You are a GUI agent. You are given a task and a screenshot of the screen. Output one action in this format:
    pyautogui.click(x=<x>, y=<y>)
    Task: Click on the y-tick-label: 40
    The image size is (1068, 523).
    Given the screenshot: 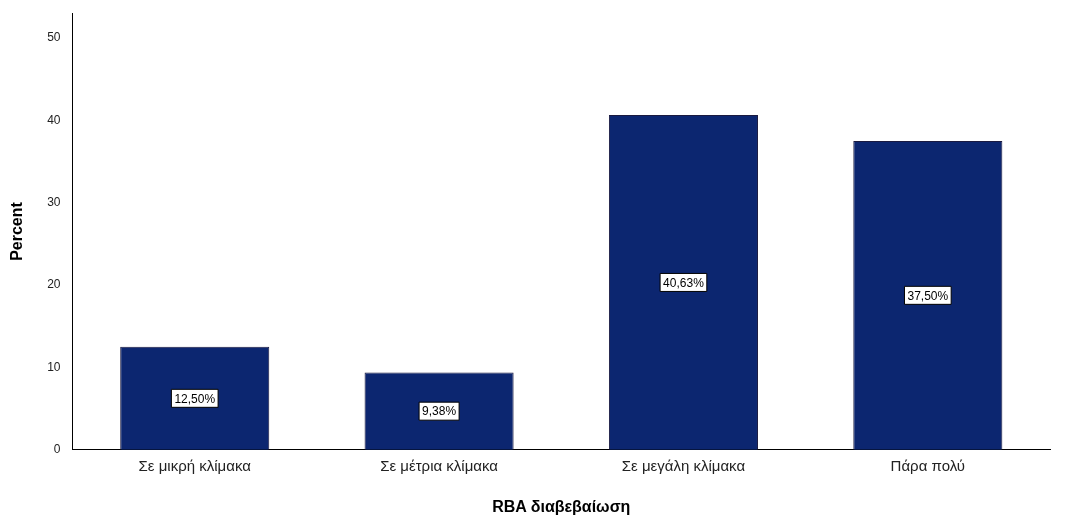 What is the action you would take?
    pyautogui.click(x=54, y=119)
    